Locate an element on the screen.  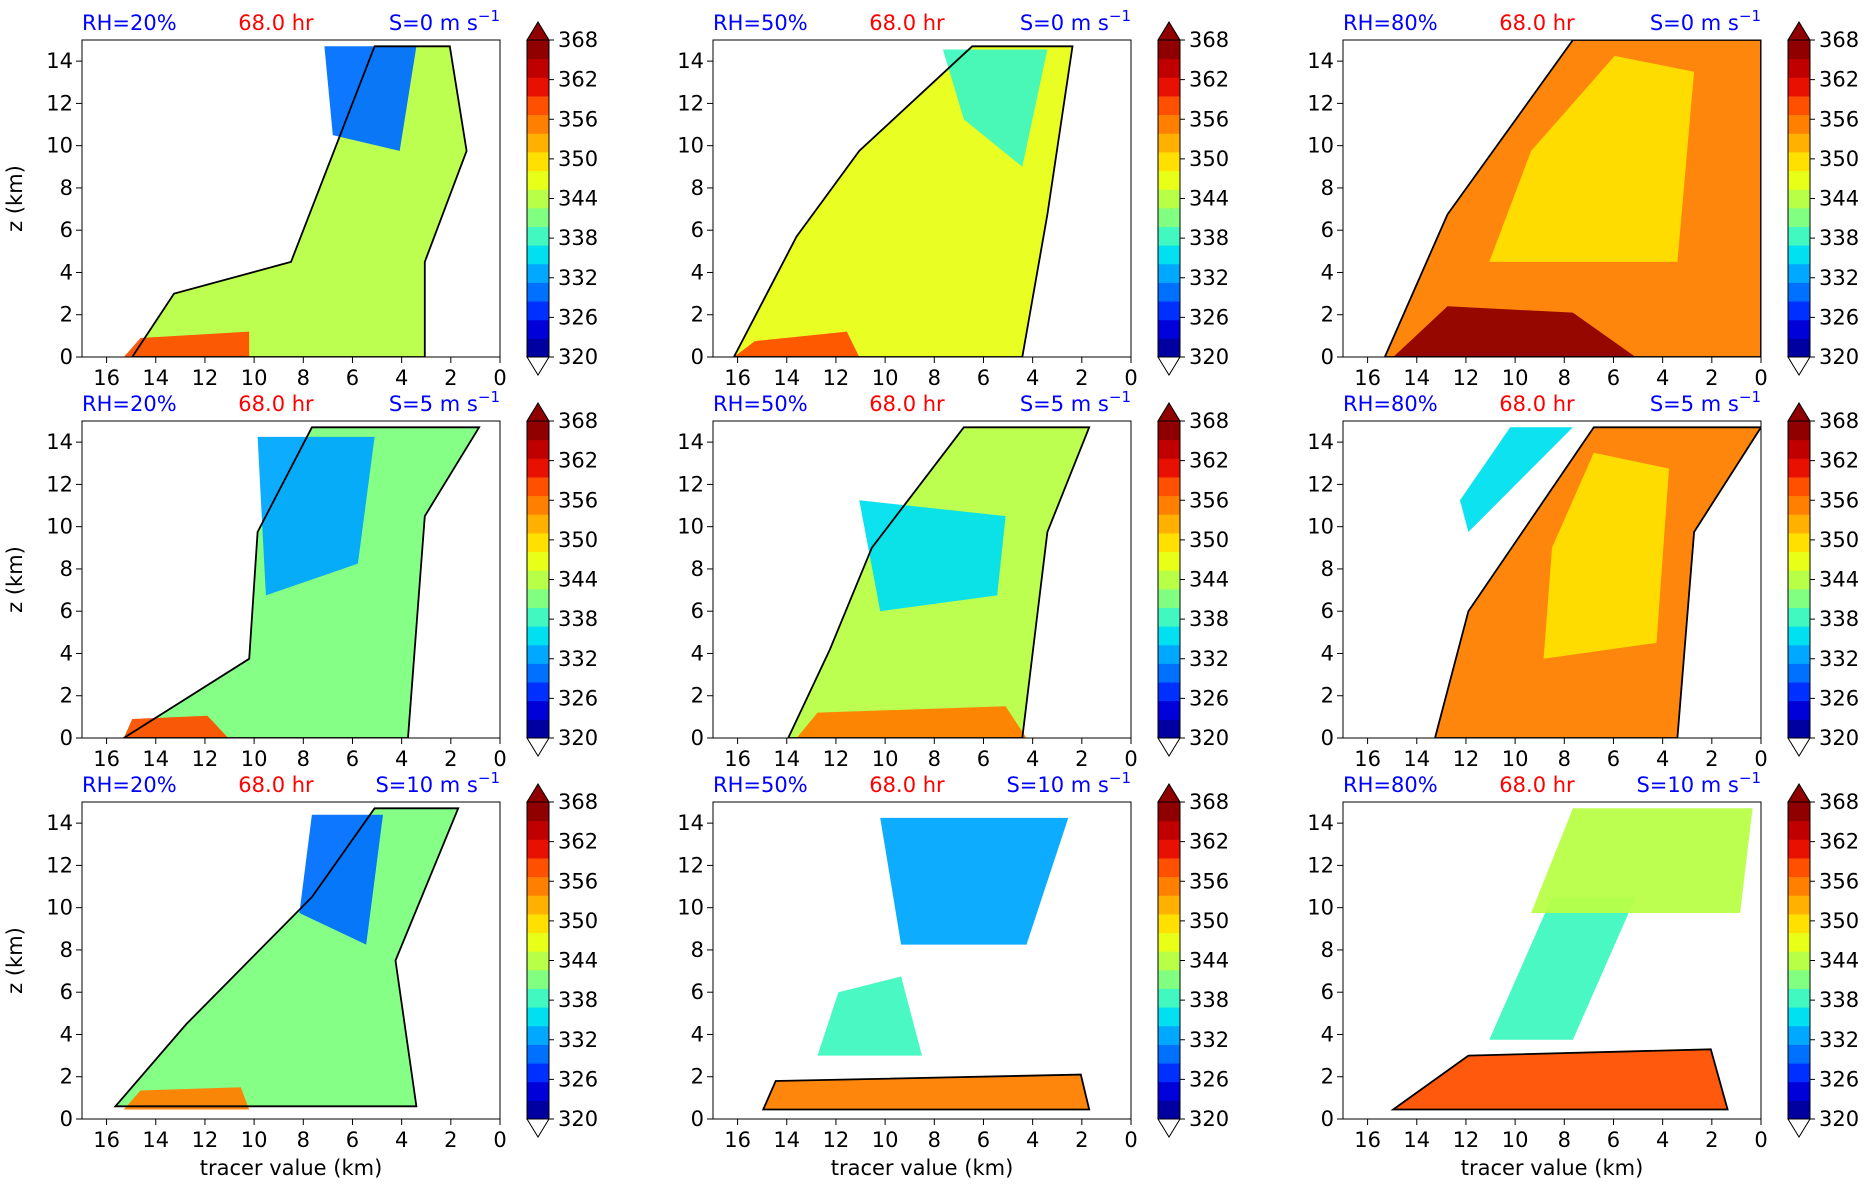
colorbar-extend-max is located at coordinates (1799, 793).